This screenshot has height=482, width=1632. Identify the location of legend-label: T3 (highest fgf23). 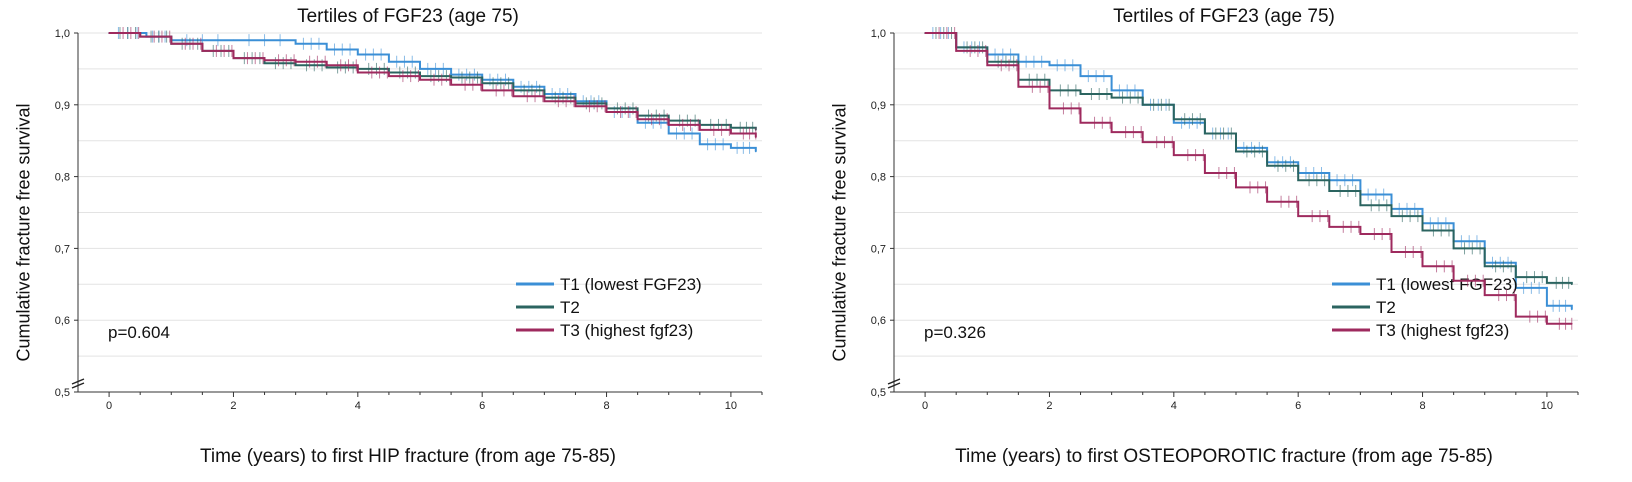
(1442, 330).